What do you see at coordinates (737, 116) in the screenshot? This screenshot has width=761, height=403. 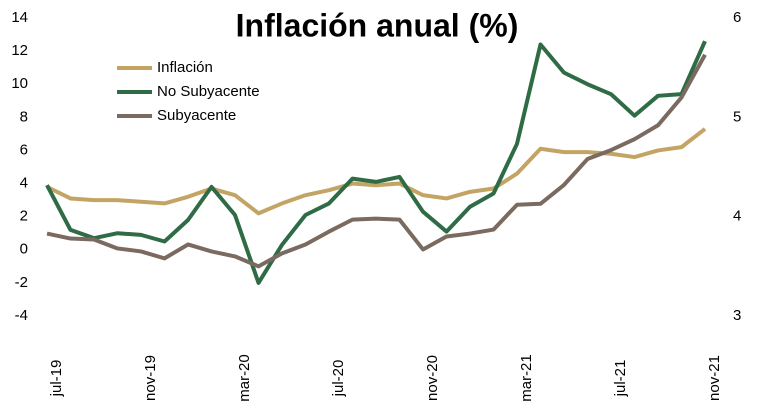 I see `y2-tick-label: 5` at bounding box center [737, 116].